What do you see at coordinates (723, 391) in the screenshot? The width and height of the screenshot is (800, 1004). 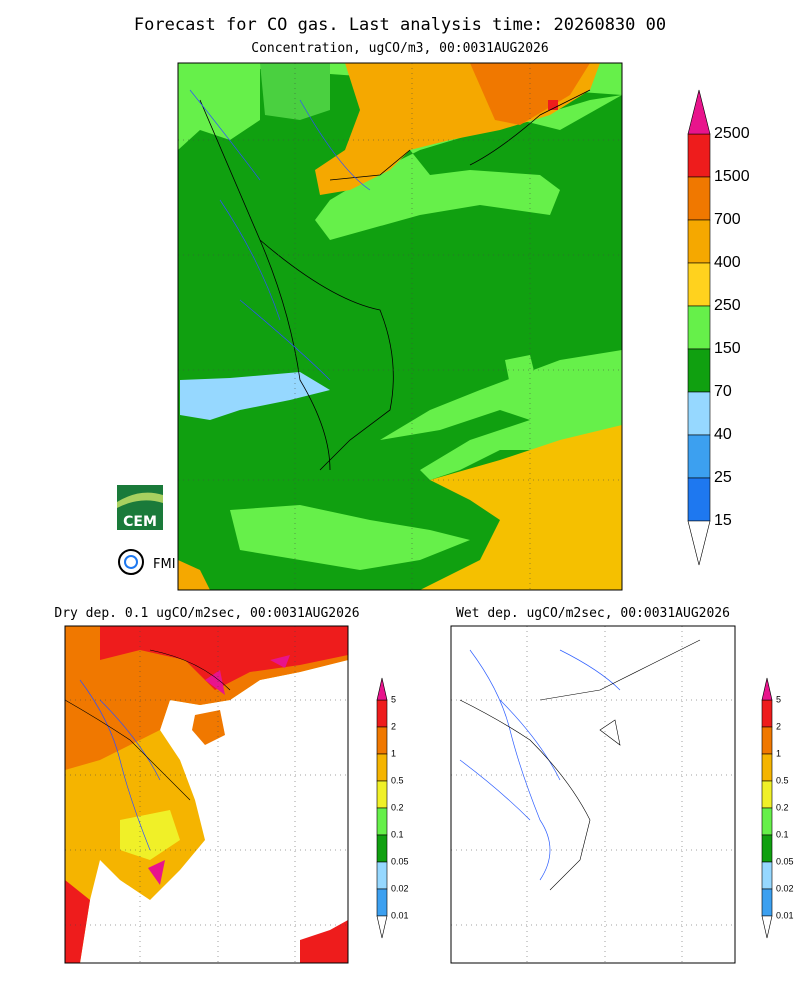 I see `colorbar-label: 70` at bounding box center [723, 391].